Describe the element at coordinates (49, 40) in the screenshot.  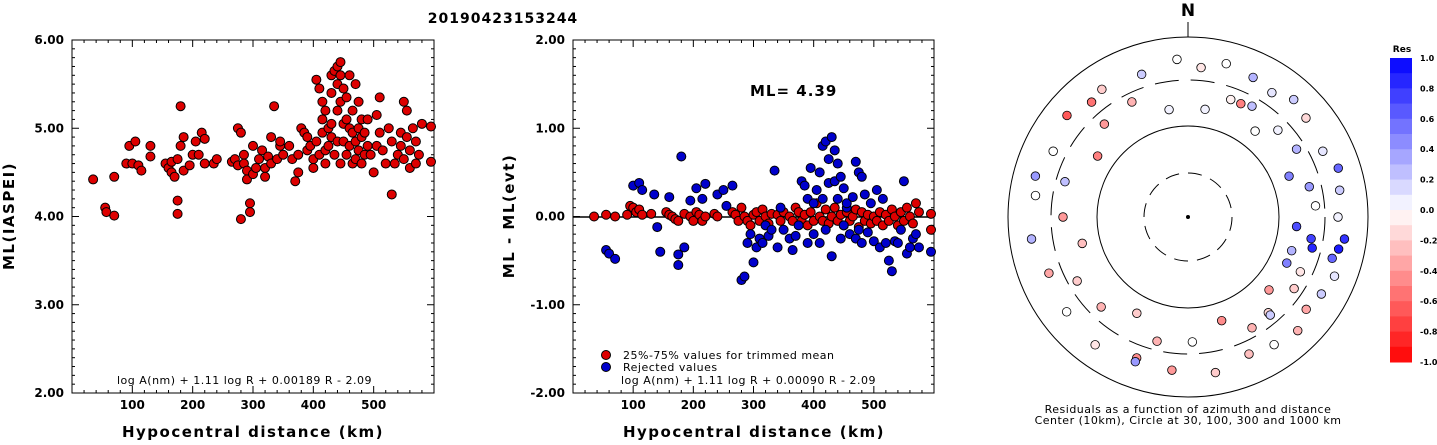
I see `y-tick-label: 6.00` at that location.